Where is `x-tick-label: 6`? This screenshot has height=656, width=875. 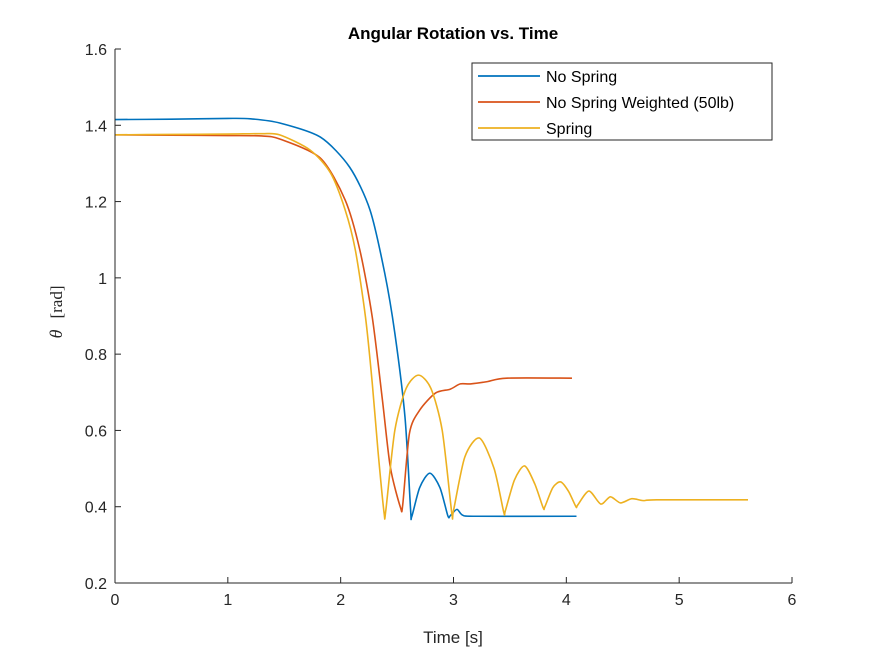
x-tick-label: 6 is located at coordinates (792, 600).